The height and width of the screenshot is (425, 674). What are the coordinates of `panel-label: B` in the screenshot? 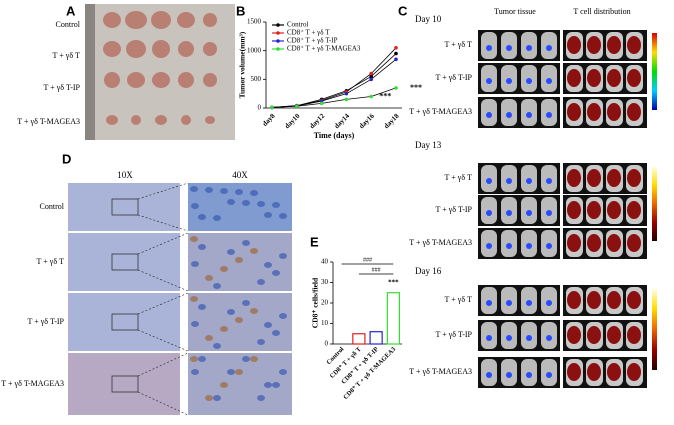 It's located at (240, 10).